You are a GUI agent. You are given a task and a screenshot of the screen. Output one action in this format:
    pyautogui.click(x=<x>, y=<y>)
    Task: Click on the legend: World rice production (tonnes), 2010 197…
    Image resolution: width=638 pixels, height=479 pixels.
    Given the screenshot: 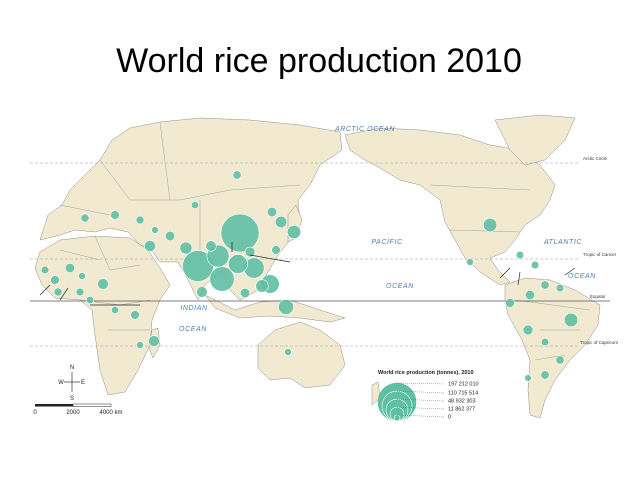 What is the action you would take?
    pyautogui.click(x=428, y=396)
    